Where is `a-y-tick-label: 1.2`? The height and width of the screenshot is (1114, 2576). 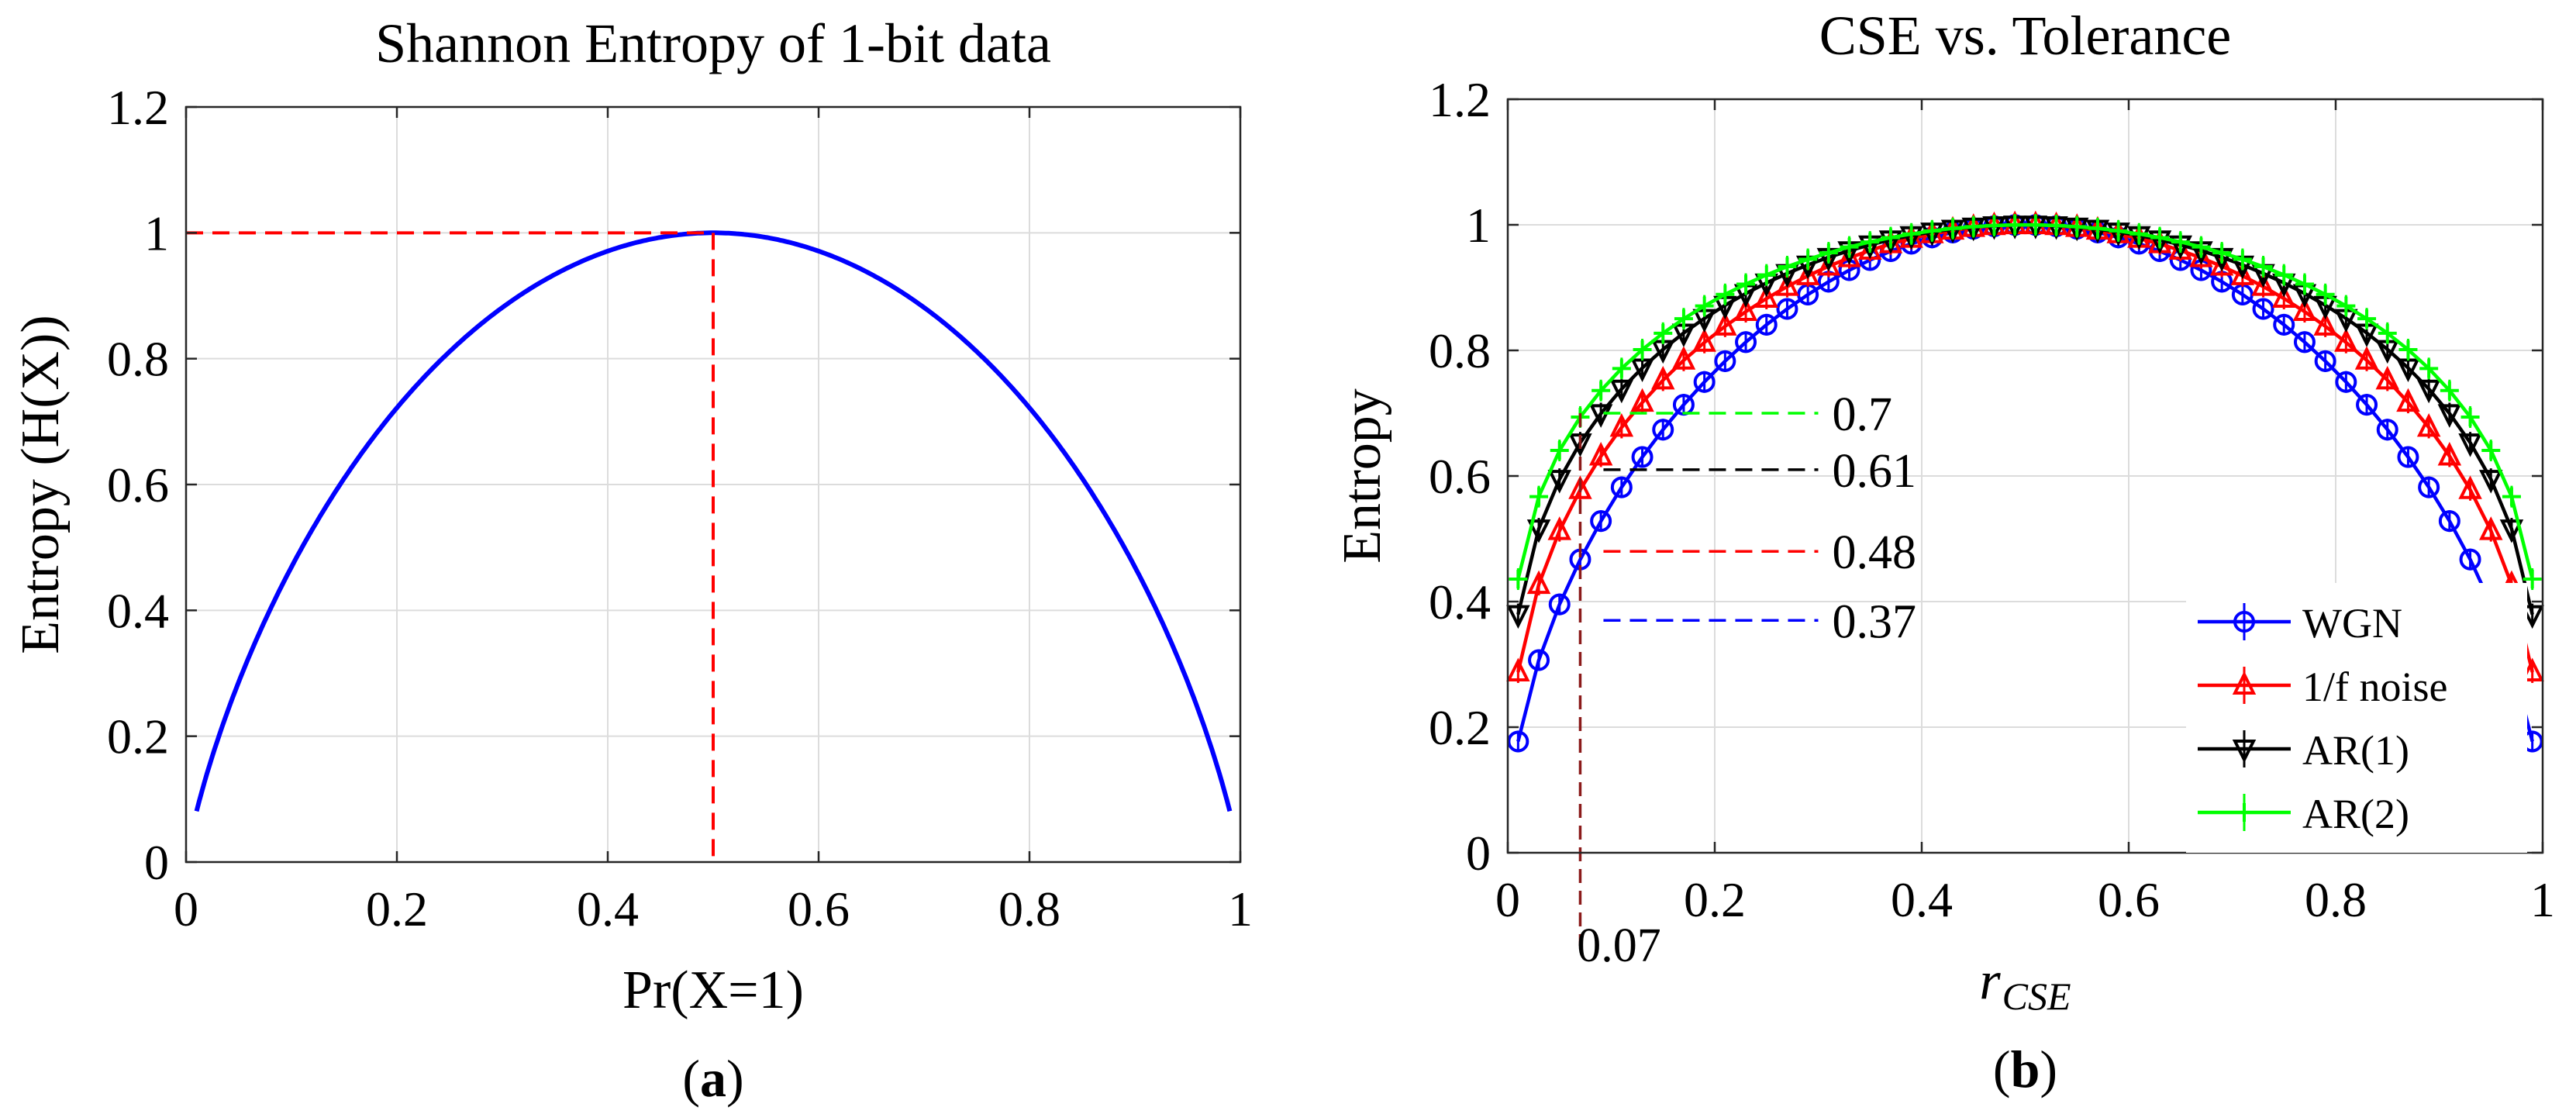 a-y-tick-label: 1.2 is located at coordinates (138, 107).